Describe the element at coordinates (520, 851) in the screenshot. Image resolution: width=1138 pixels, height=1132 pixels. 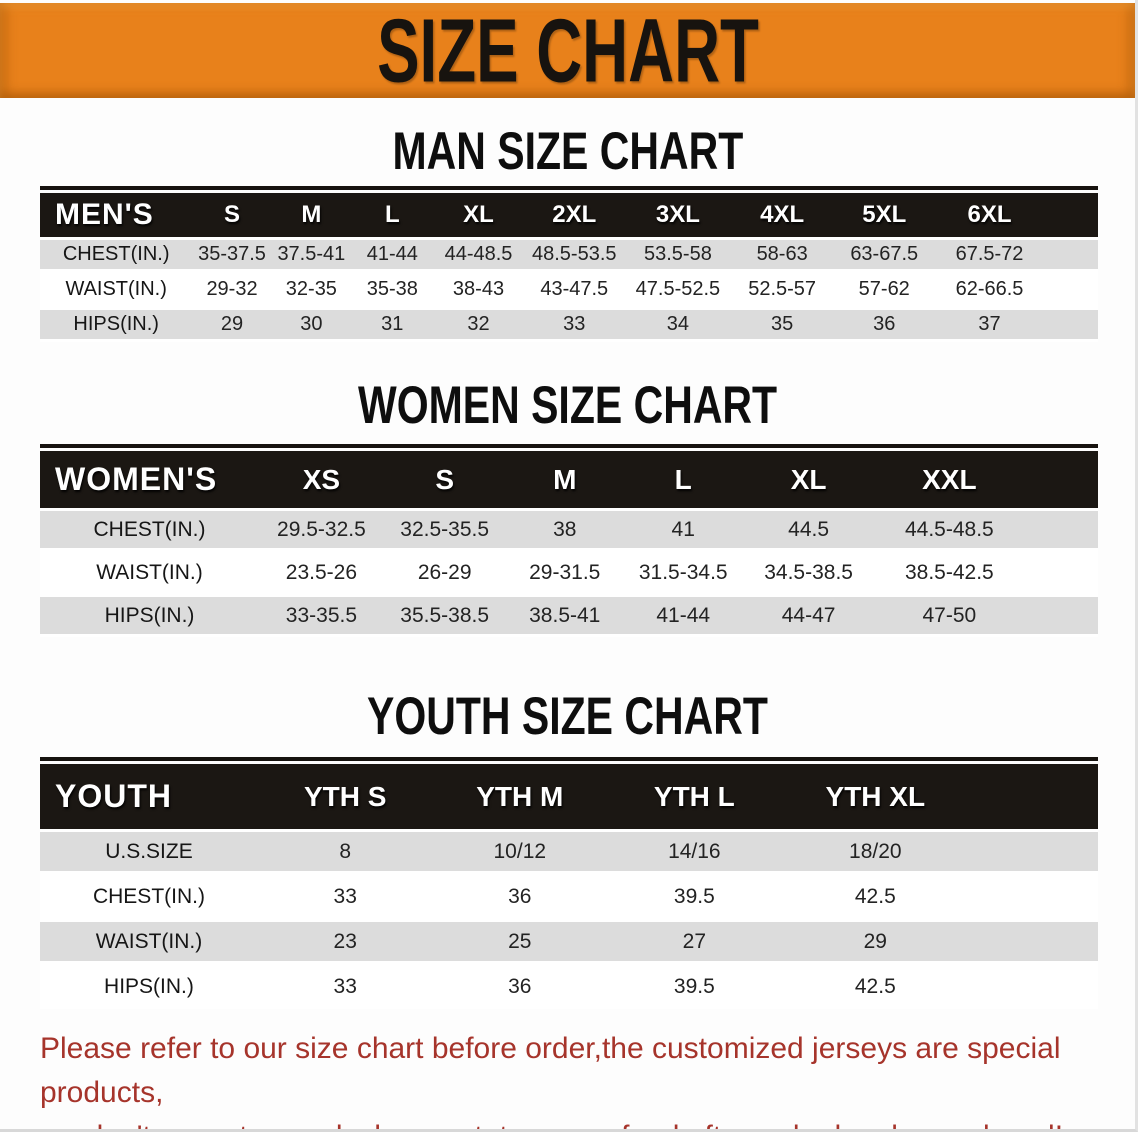
I see `size-value-cell: 10/12` at that location.